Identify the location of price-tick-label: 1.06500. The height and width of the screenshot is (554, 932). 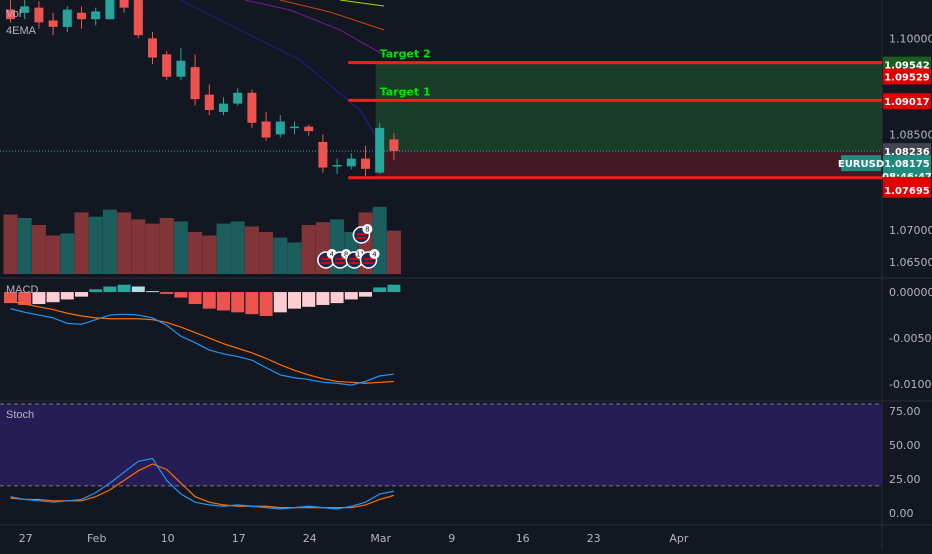
(910, 262).